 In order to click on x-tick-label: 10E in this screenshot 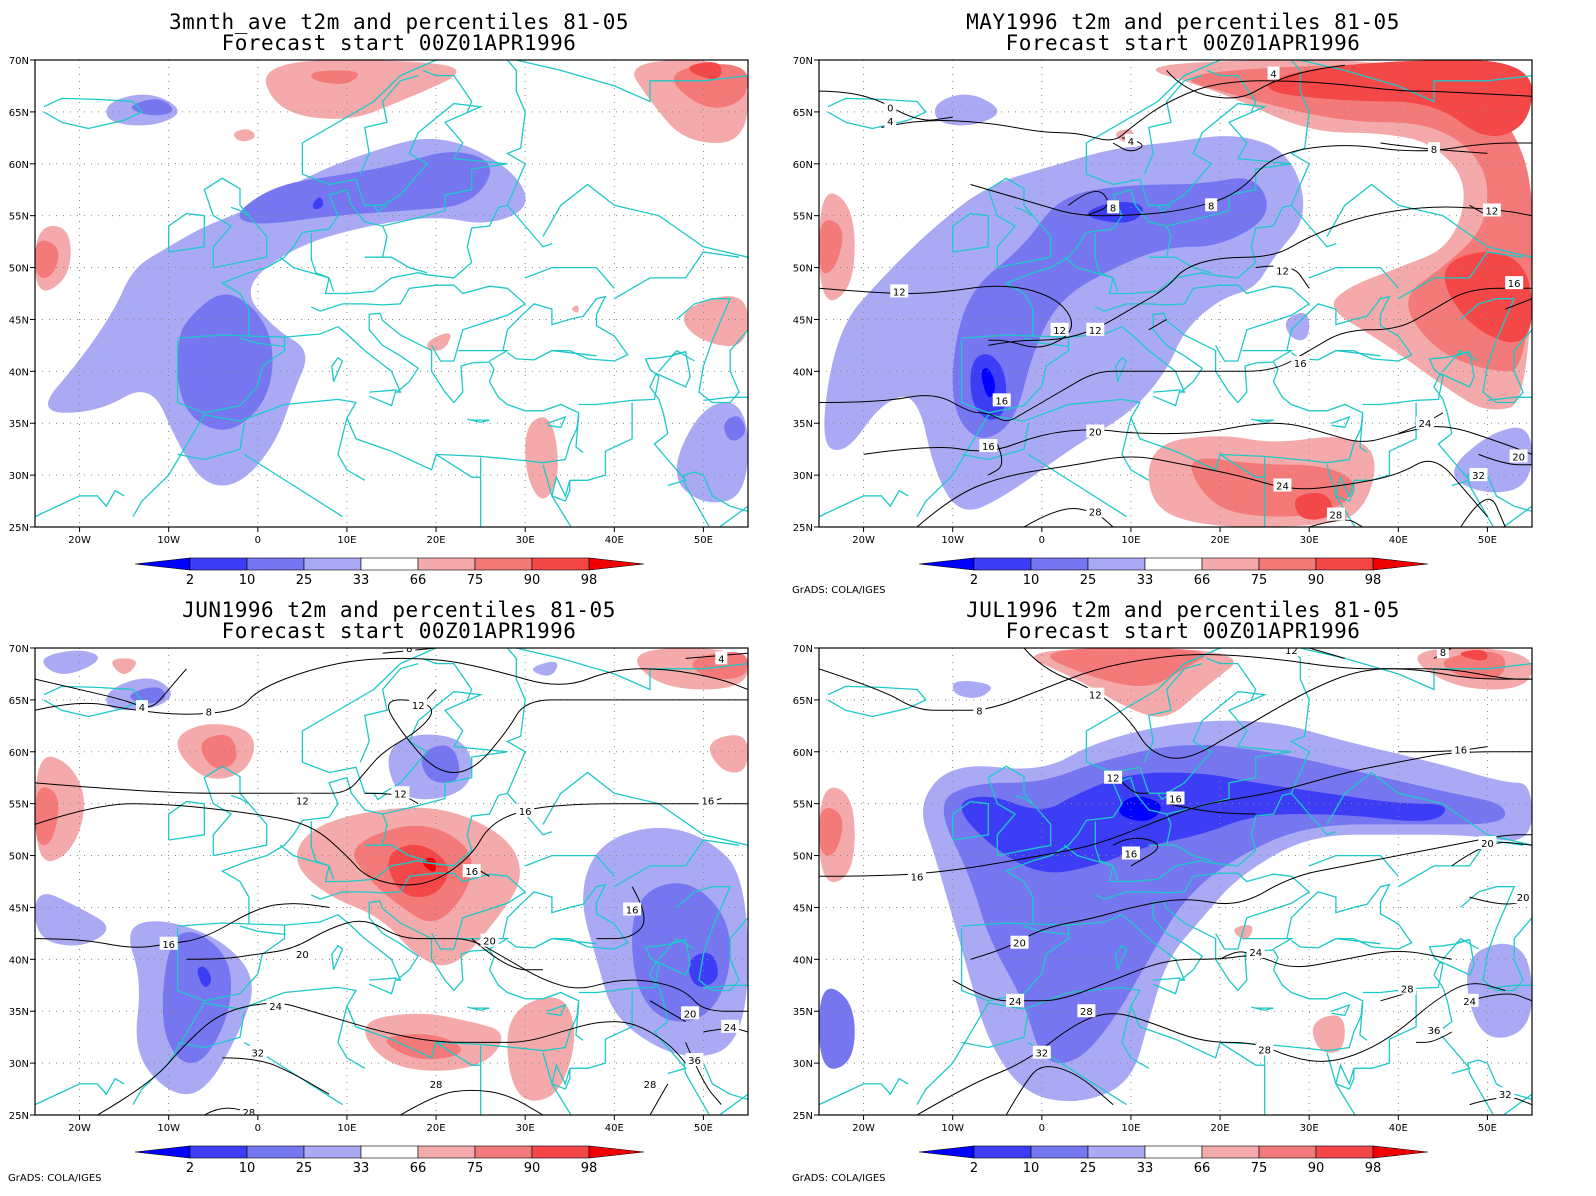, I will do `click(1130, 1128)`.